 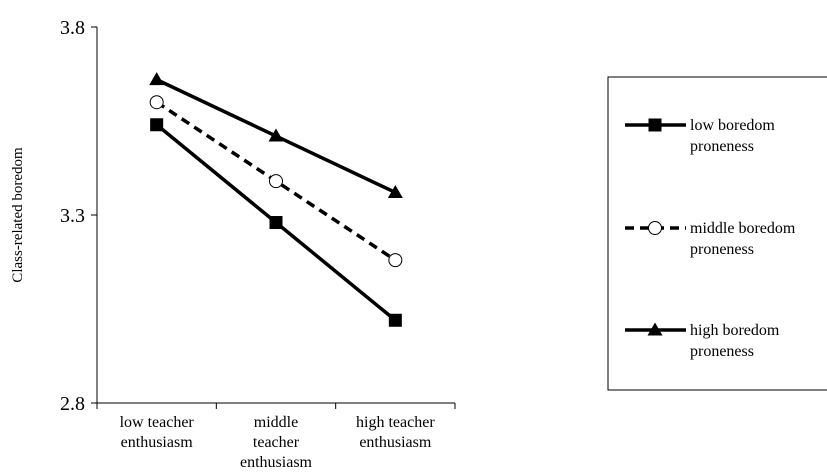 I want to click on x-tick-label-line: teacher, so click(x=276, y=442).